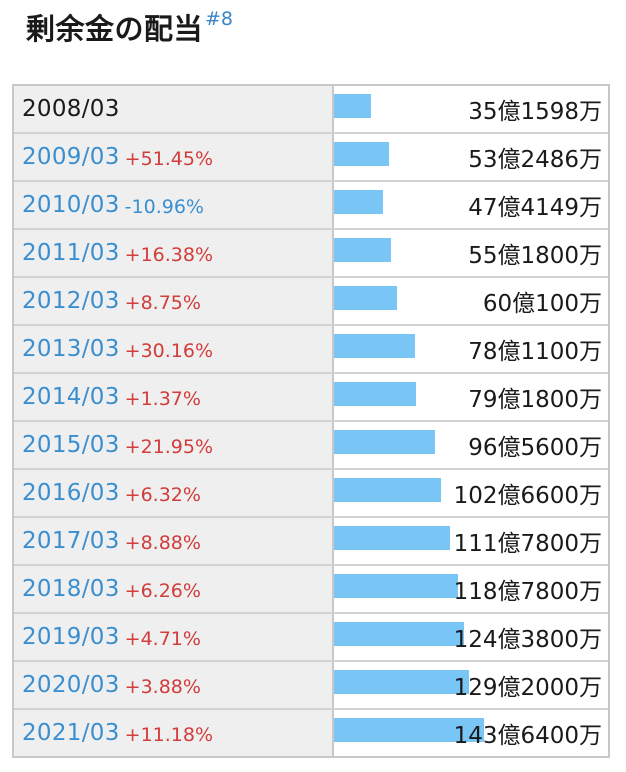  I want to click on table-row: 2021/03 +11.18% 143億6400万, so click(311, 733).